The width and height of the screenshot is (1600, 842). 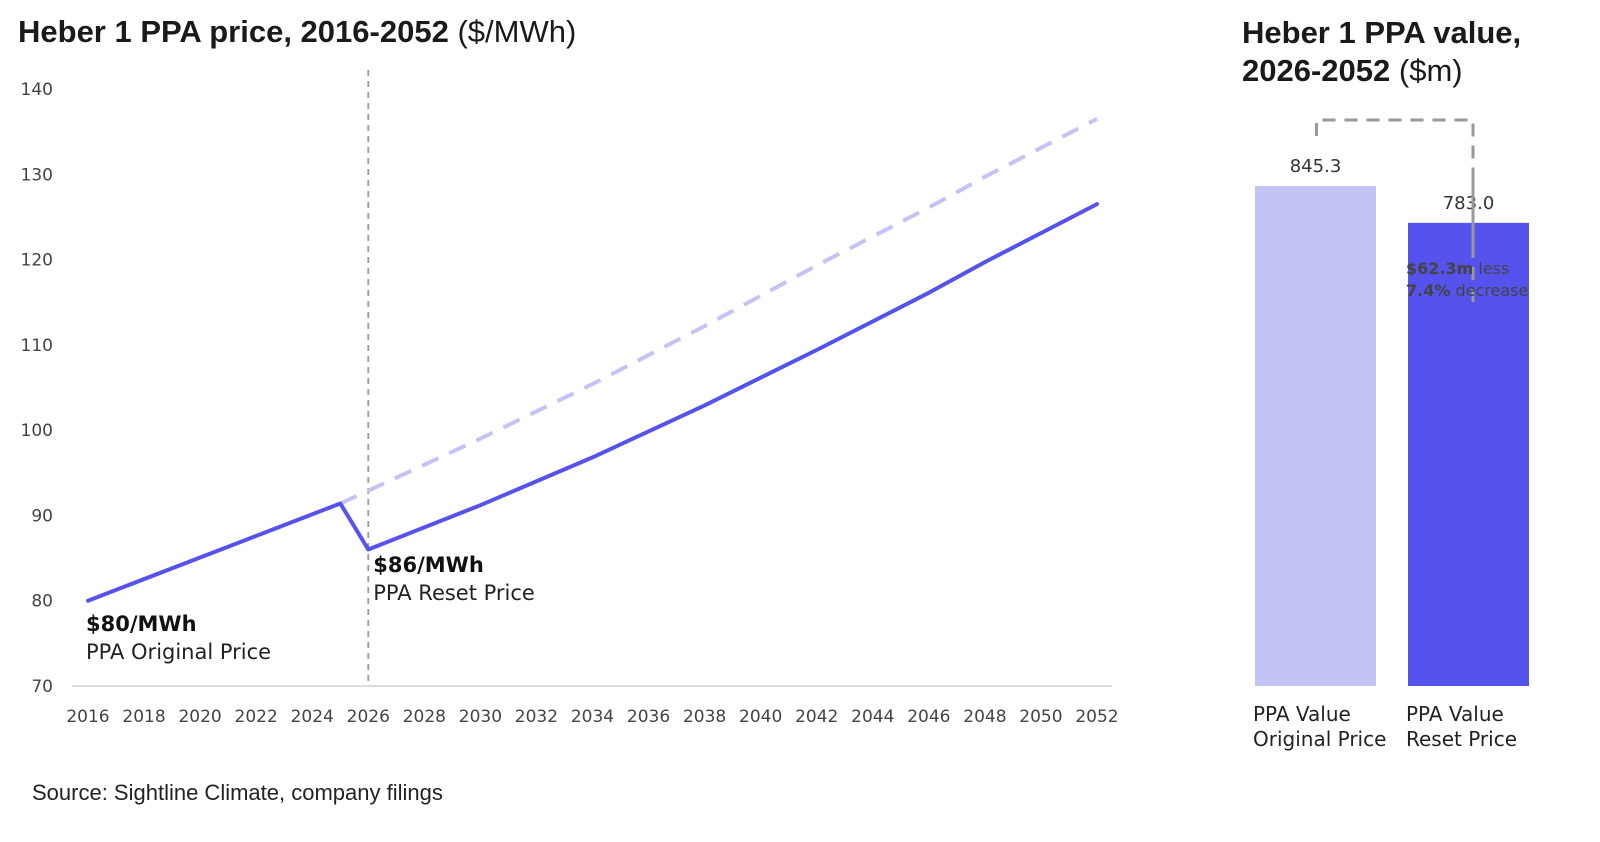 What do you see at coordinates (517, 31) in the screenshot?
I see `line-chart-title-unit: ($/MWh)` at bounding box center [517, 31].